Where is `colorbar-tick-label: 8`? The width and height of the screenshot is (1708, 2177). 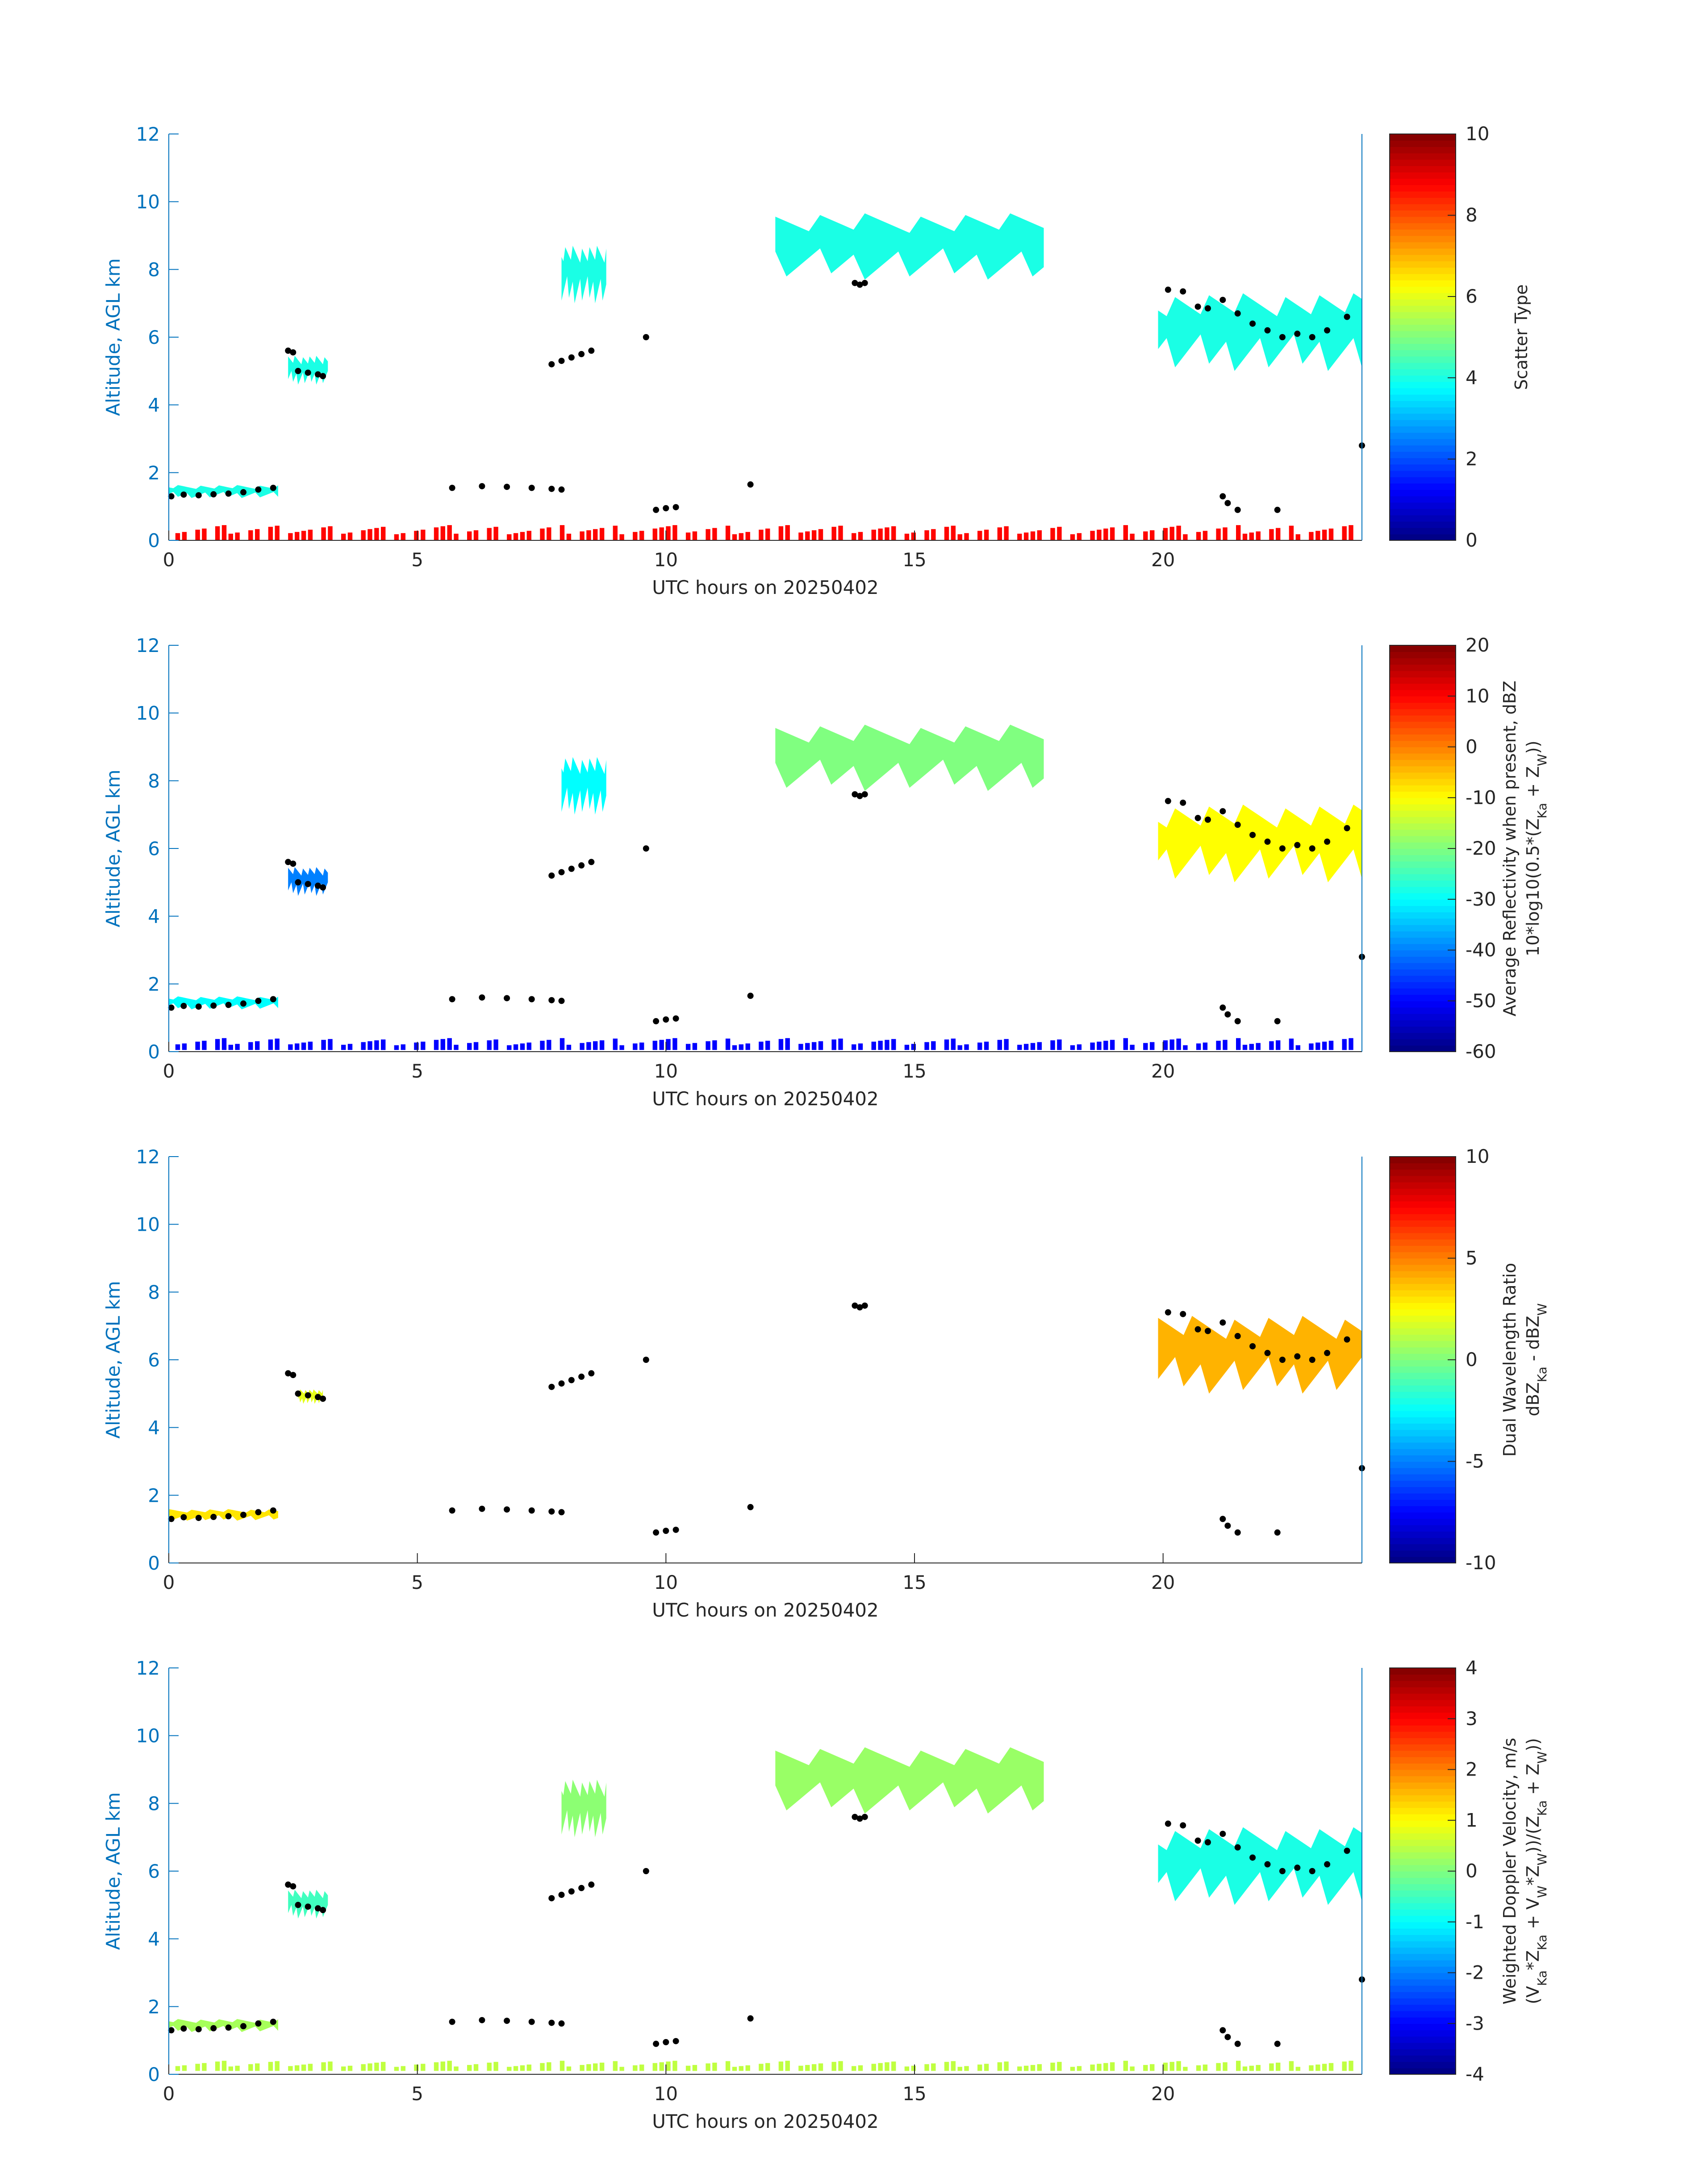 colorbar-tick-label: 8 is located at coordinates (1472, 215).